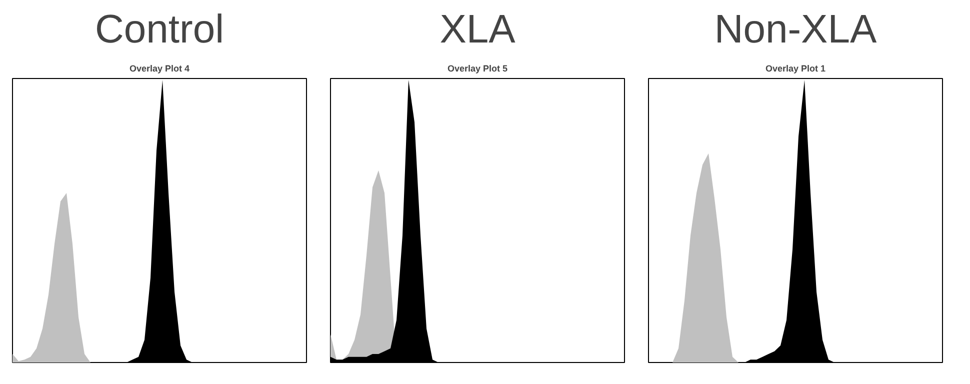  What do you see at coordinates (795, 30) in the screenshot?
I see `chart-title: Non-XLA` at bounding box center [795, 30].